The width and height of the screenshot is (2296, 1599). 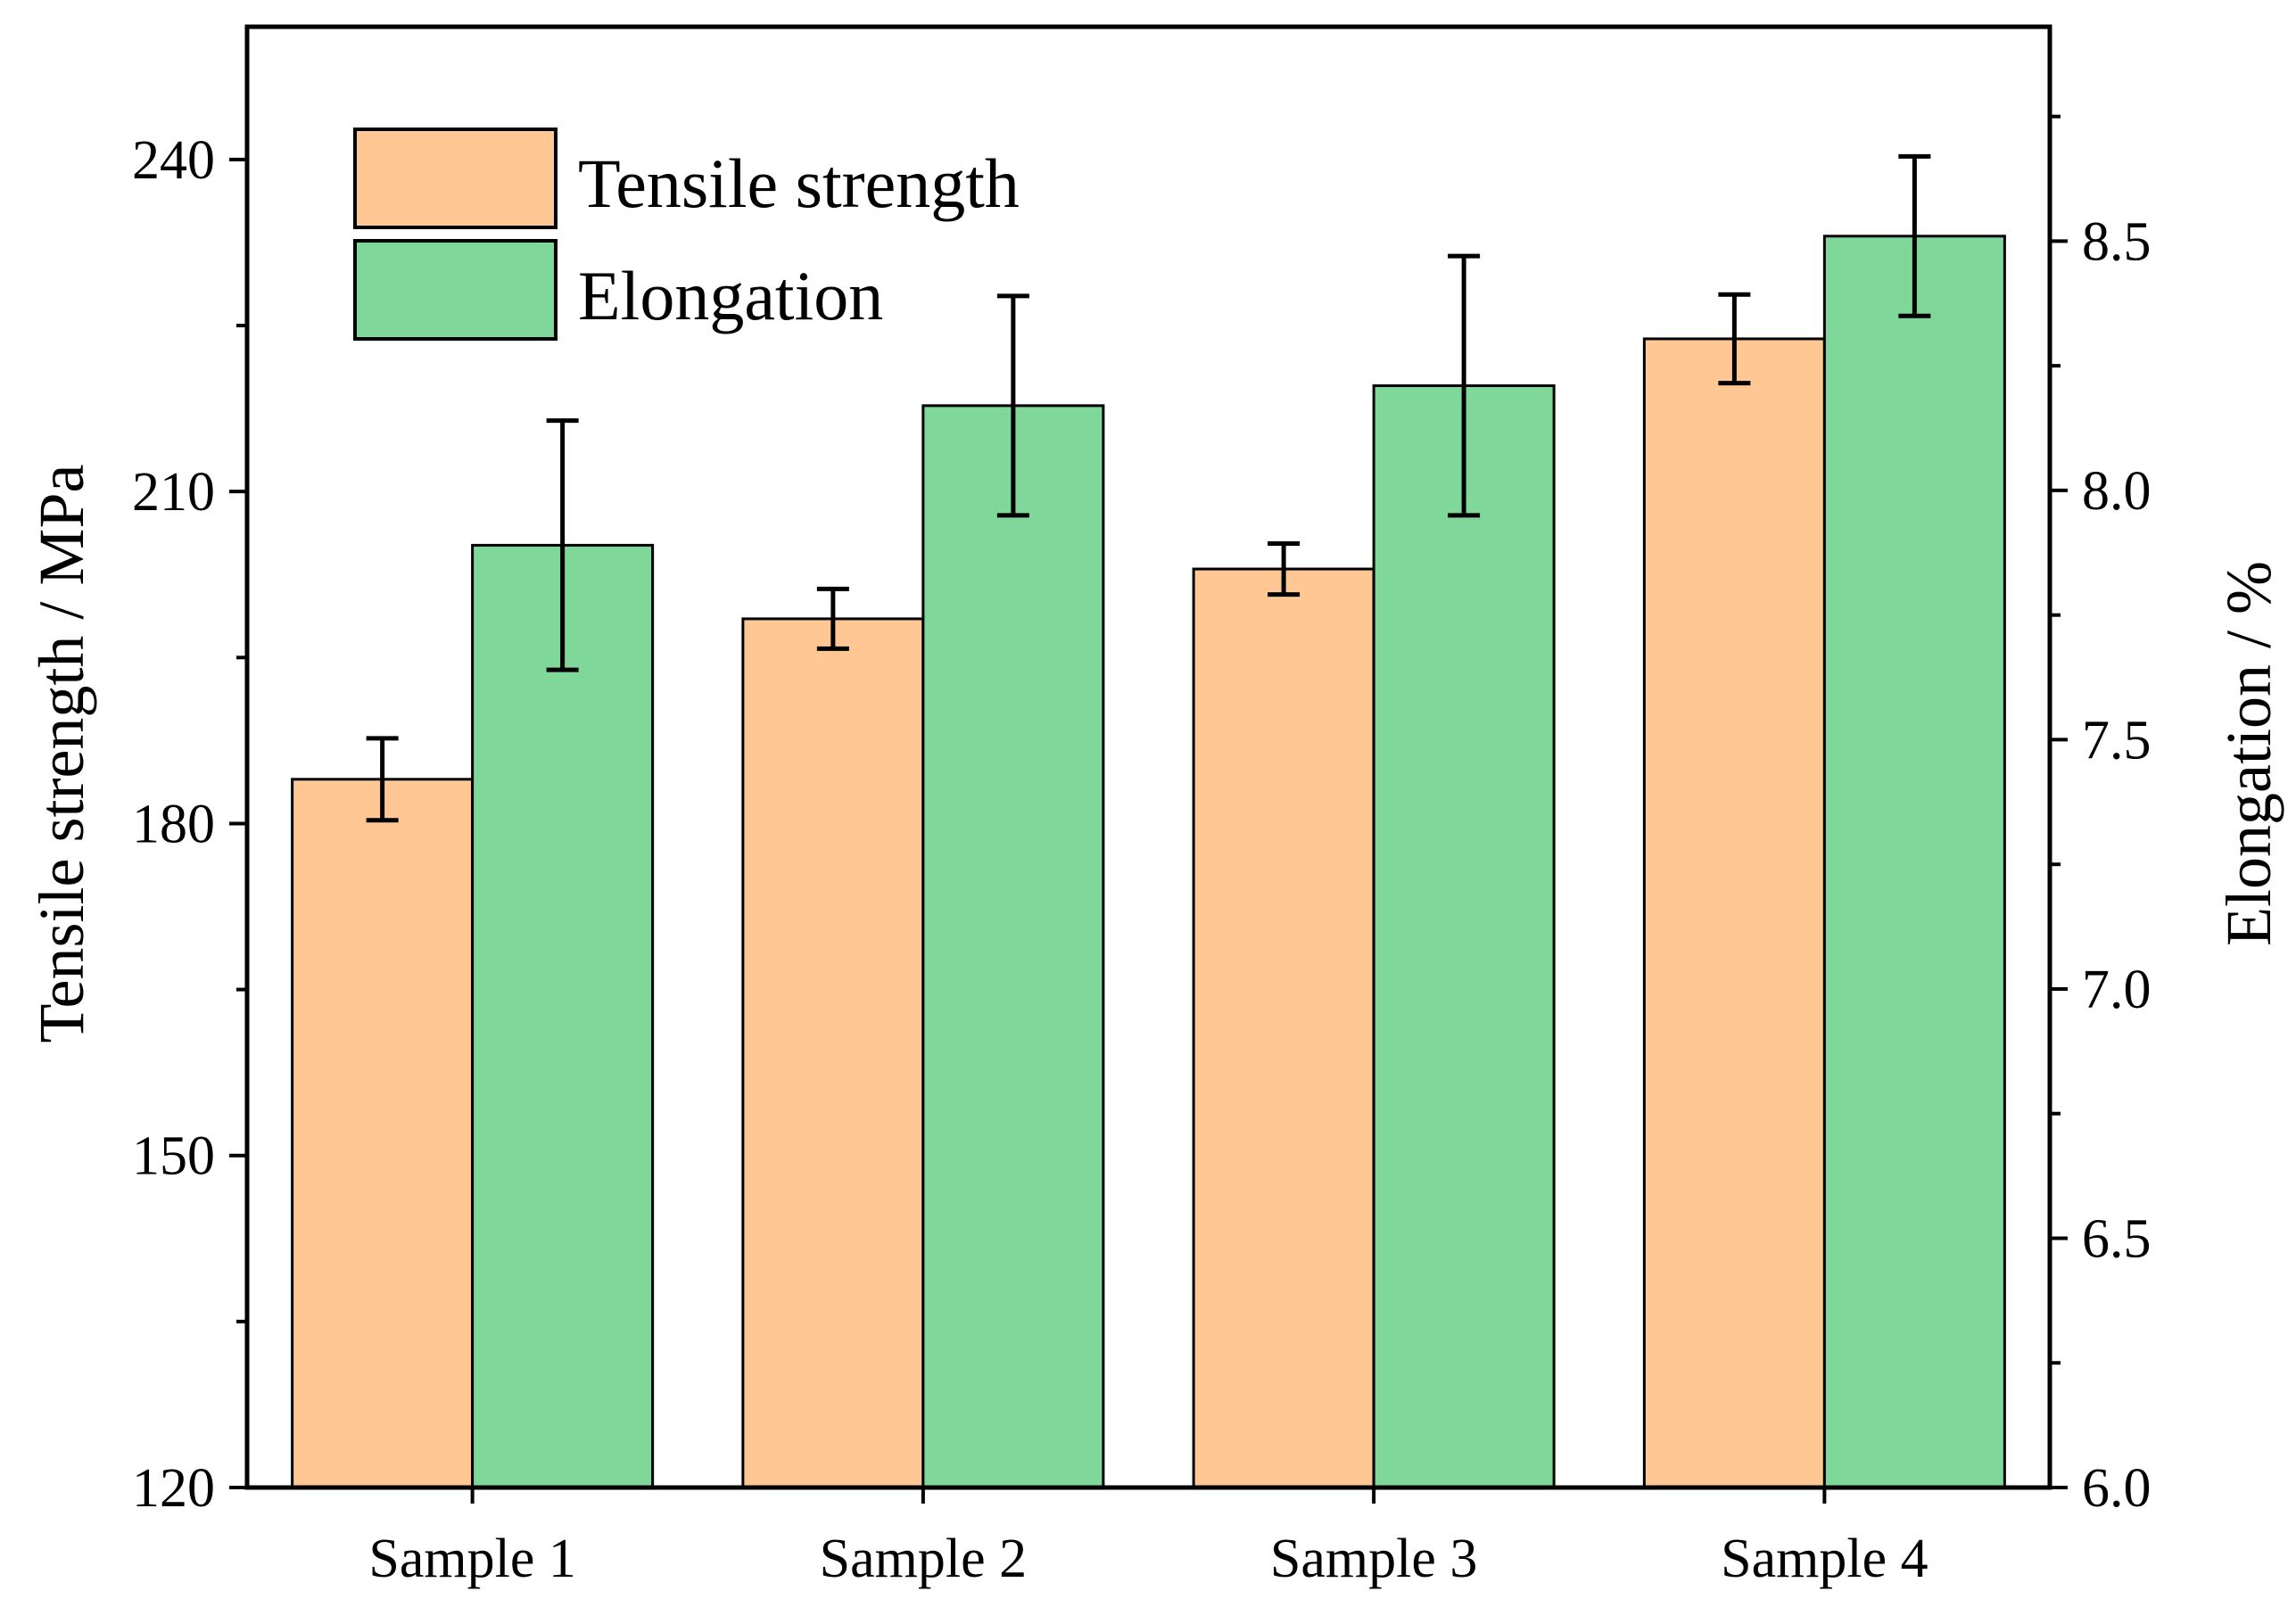 What do you see at coordinates (2116, 1488) in the screenshot?
I see `y-right-tick-label-6: 6.0` at bounding box center [2116, 1488].